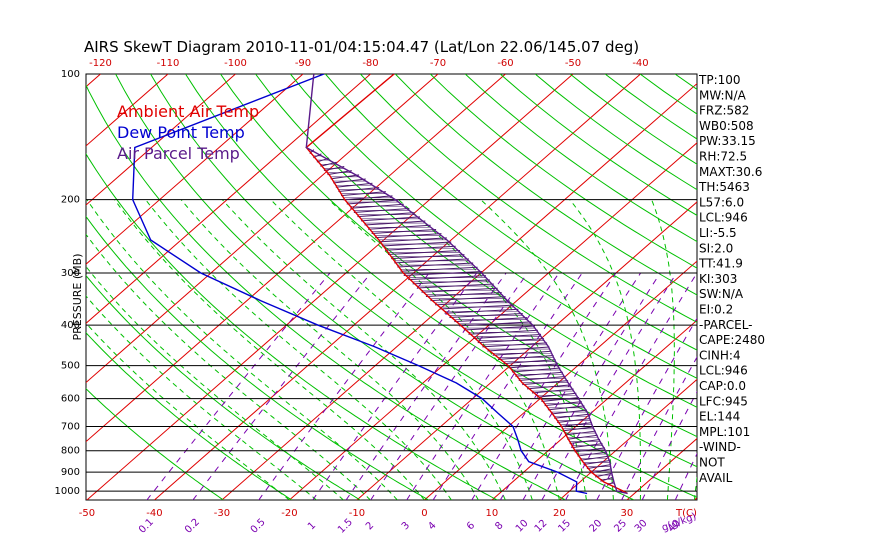  Describe the element at coordinates (178, 153) in the screenshot. I see `legend-entry: Air Parcel Temp` at that location.